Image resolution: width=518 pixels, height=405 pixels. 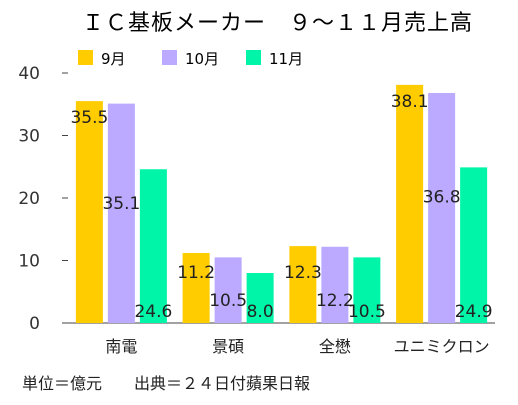 I want to click on data-label: 35.5, so click(x=89, y=118).